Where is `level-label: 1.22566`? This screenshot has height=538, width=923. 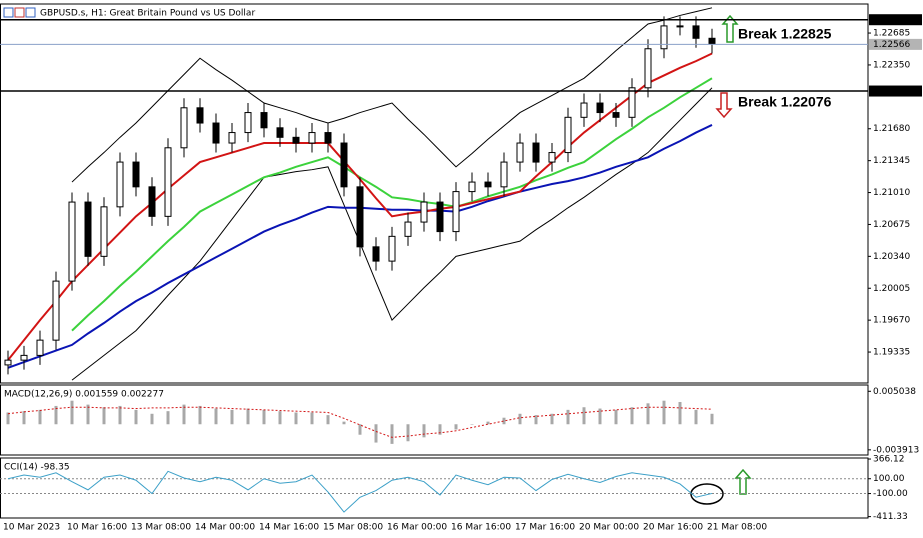 level-label: 1.22566 is located at coordinates (891, 45).